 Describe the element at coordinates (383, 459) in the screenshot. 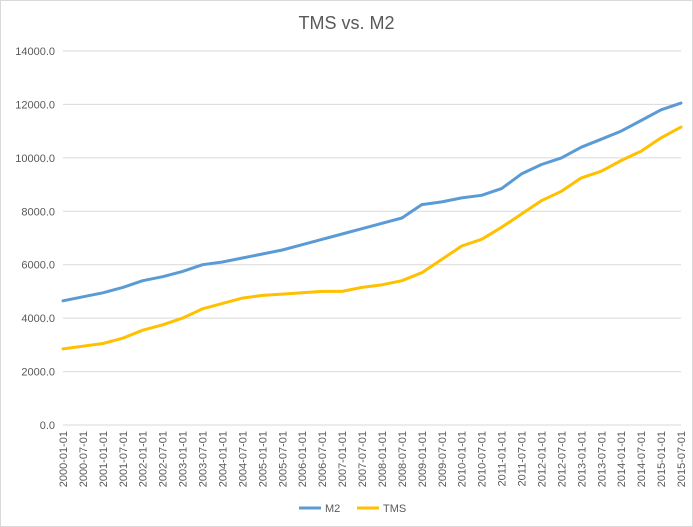

I see `x-tick-label: 2008-01-01` at that location.